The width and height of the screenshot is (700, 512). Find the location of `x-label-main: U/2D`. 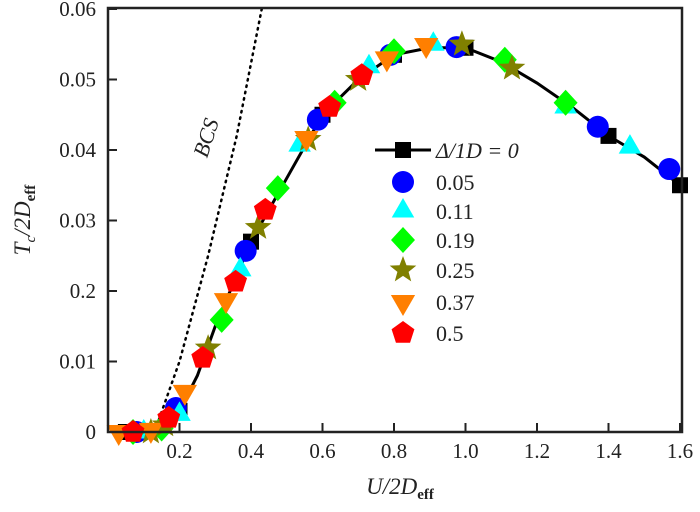

x-label-main: U/2D is located at coordinates (392, 486).